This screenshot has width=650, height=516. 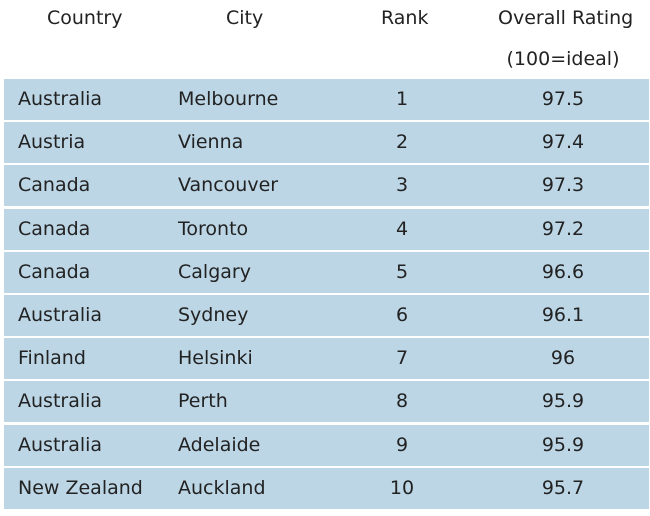 I want to click on table-row: Finland Helsinki 7 96, so click(x=326, y=359).